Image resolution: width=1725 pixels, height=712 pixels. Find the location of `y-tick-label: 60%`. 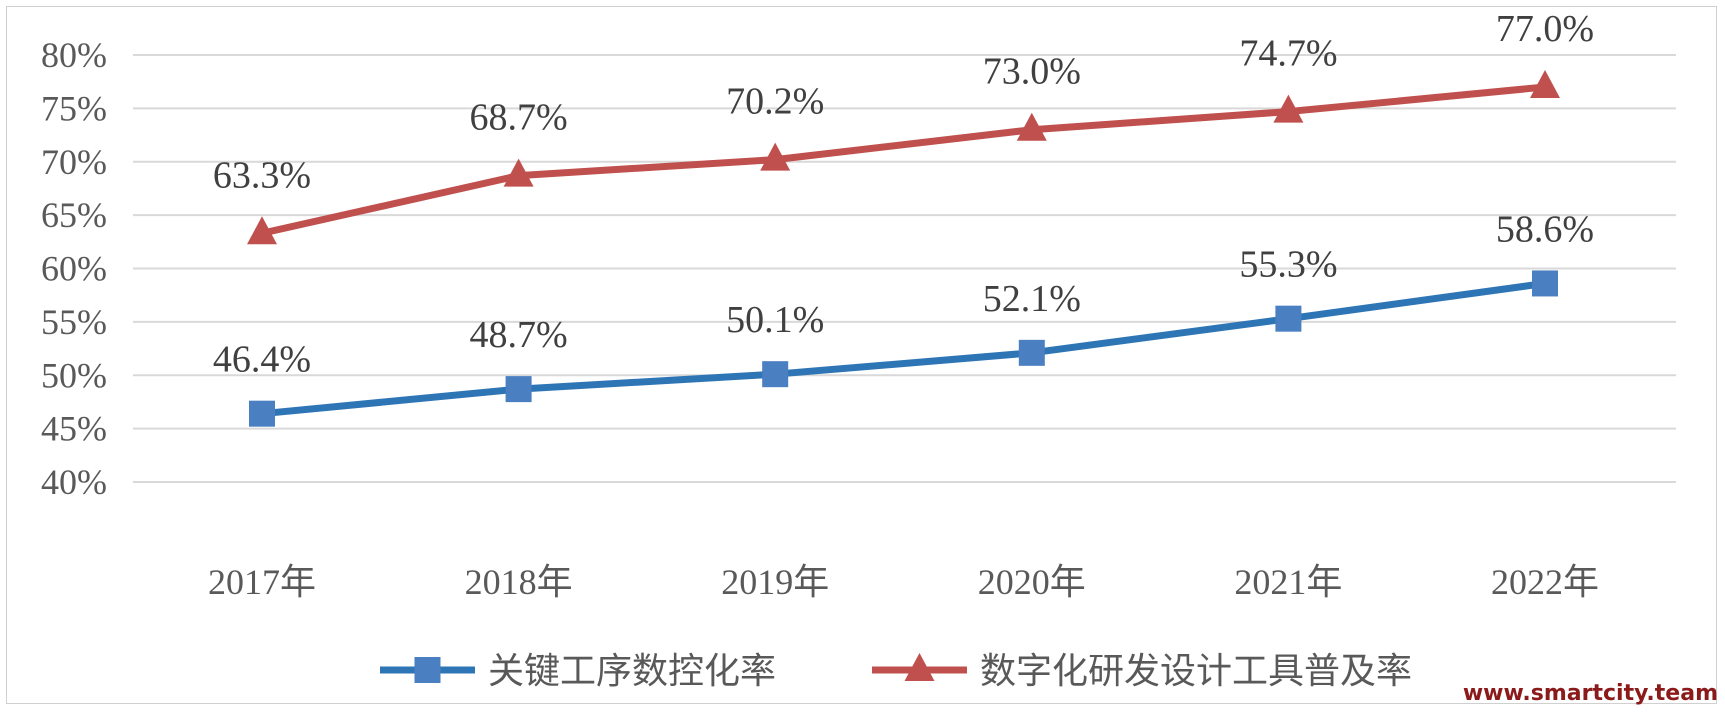

y-tick-label: 60% is located at coordinates (74, 269).